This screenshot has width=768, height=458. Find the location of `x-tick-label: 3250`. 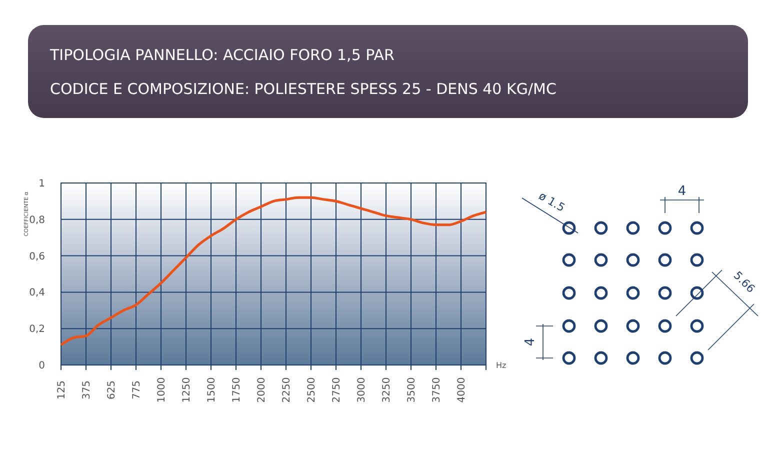

x-tick-label: 3250 is located at coordinates (387, 390).